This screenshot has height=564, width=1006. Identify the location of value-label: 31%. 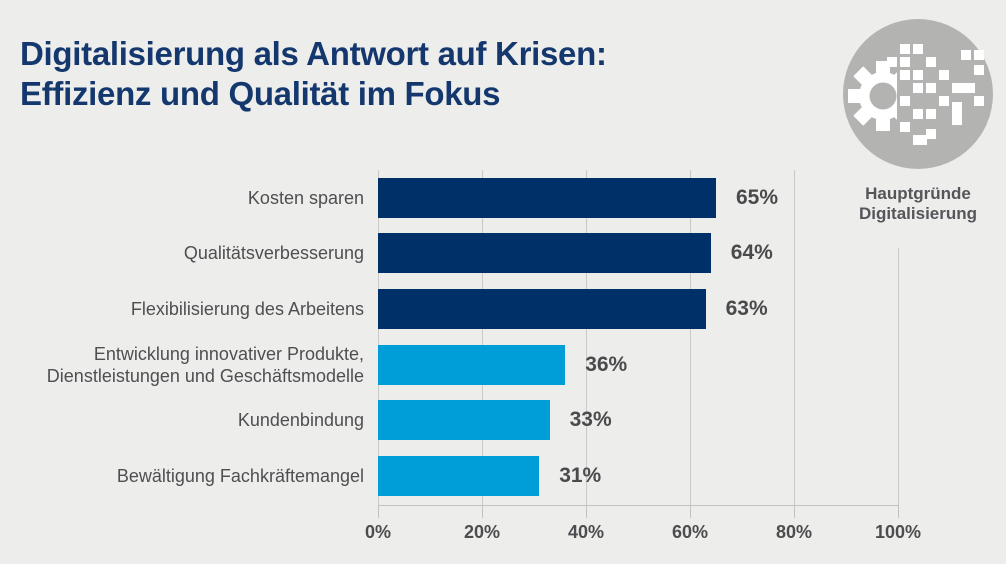
(580, 475).